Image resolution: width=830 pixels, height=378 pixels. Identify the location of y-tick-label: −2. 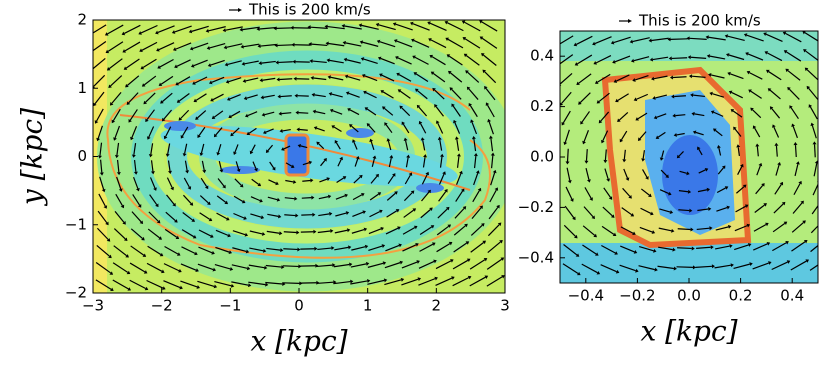
(76, 293).